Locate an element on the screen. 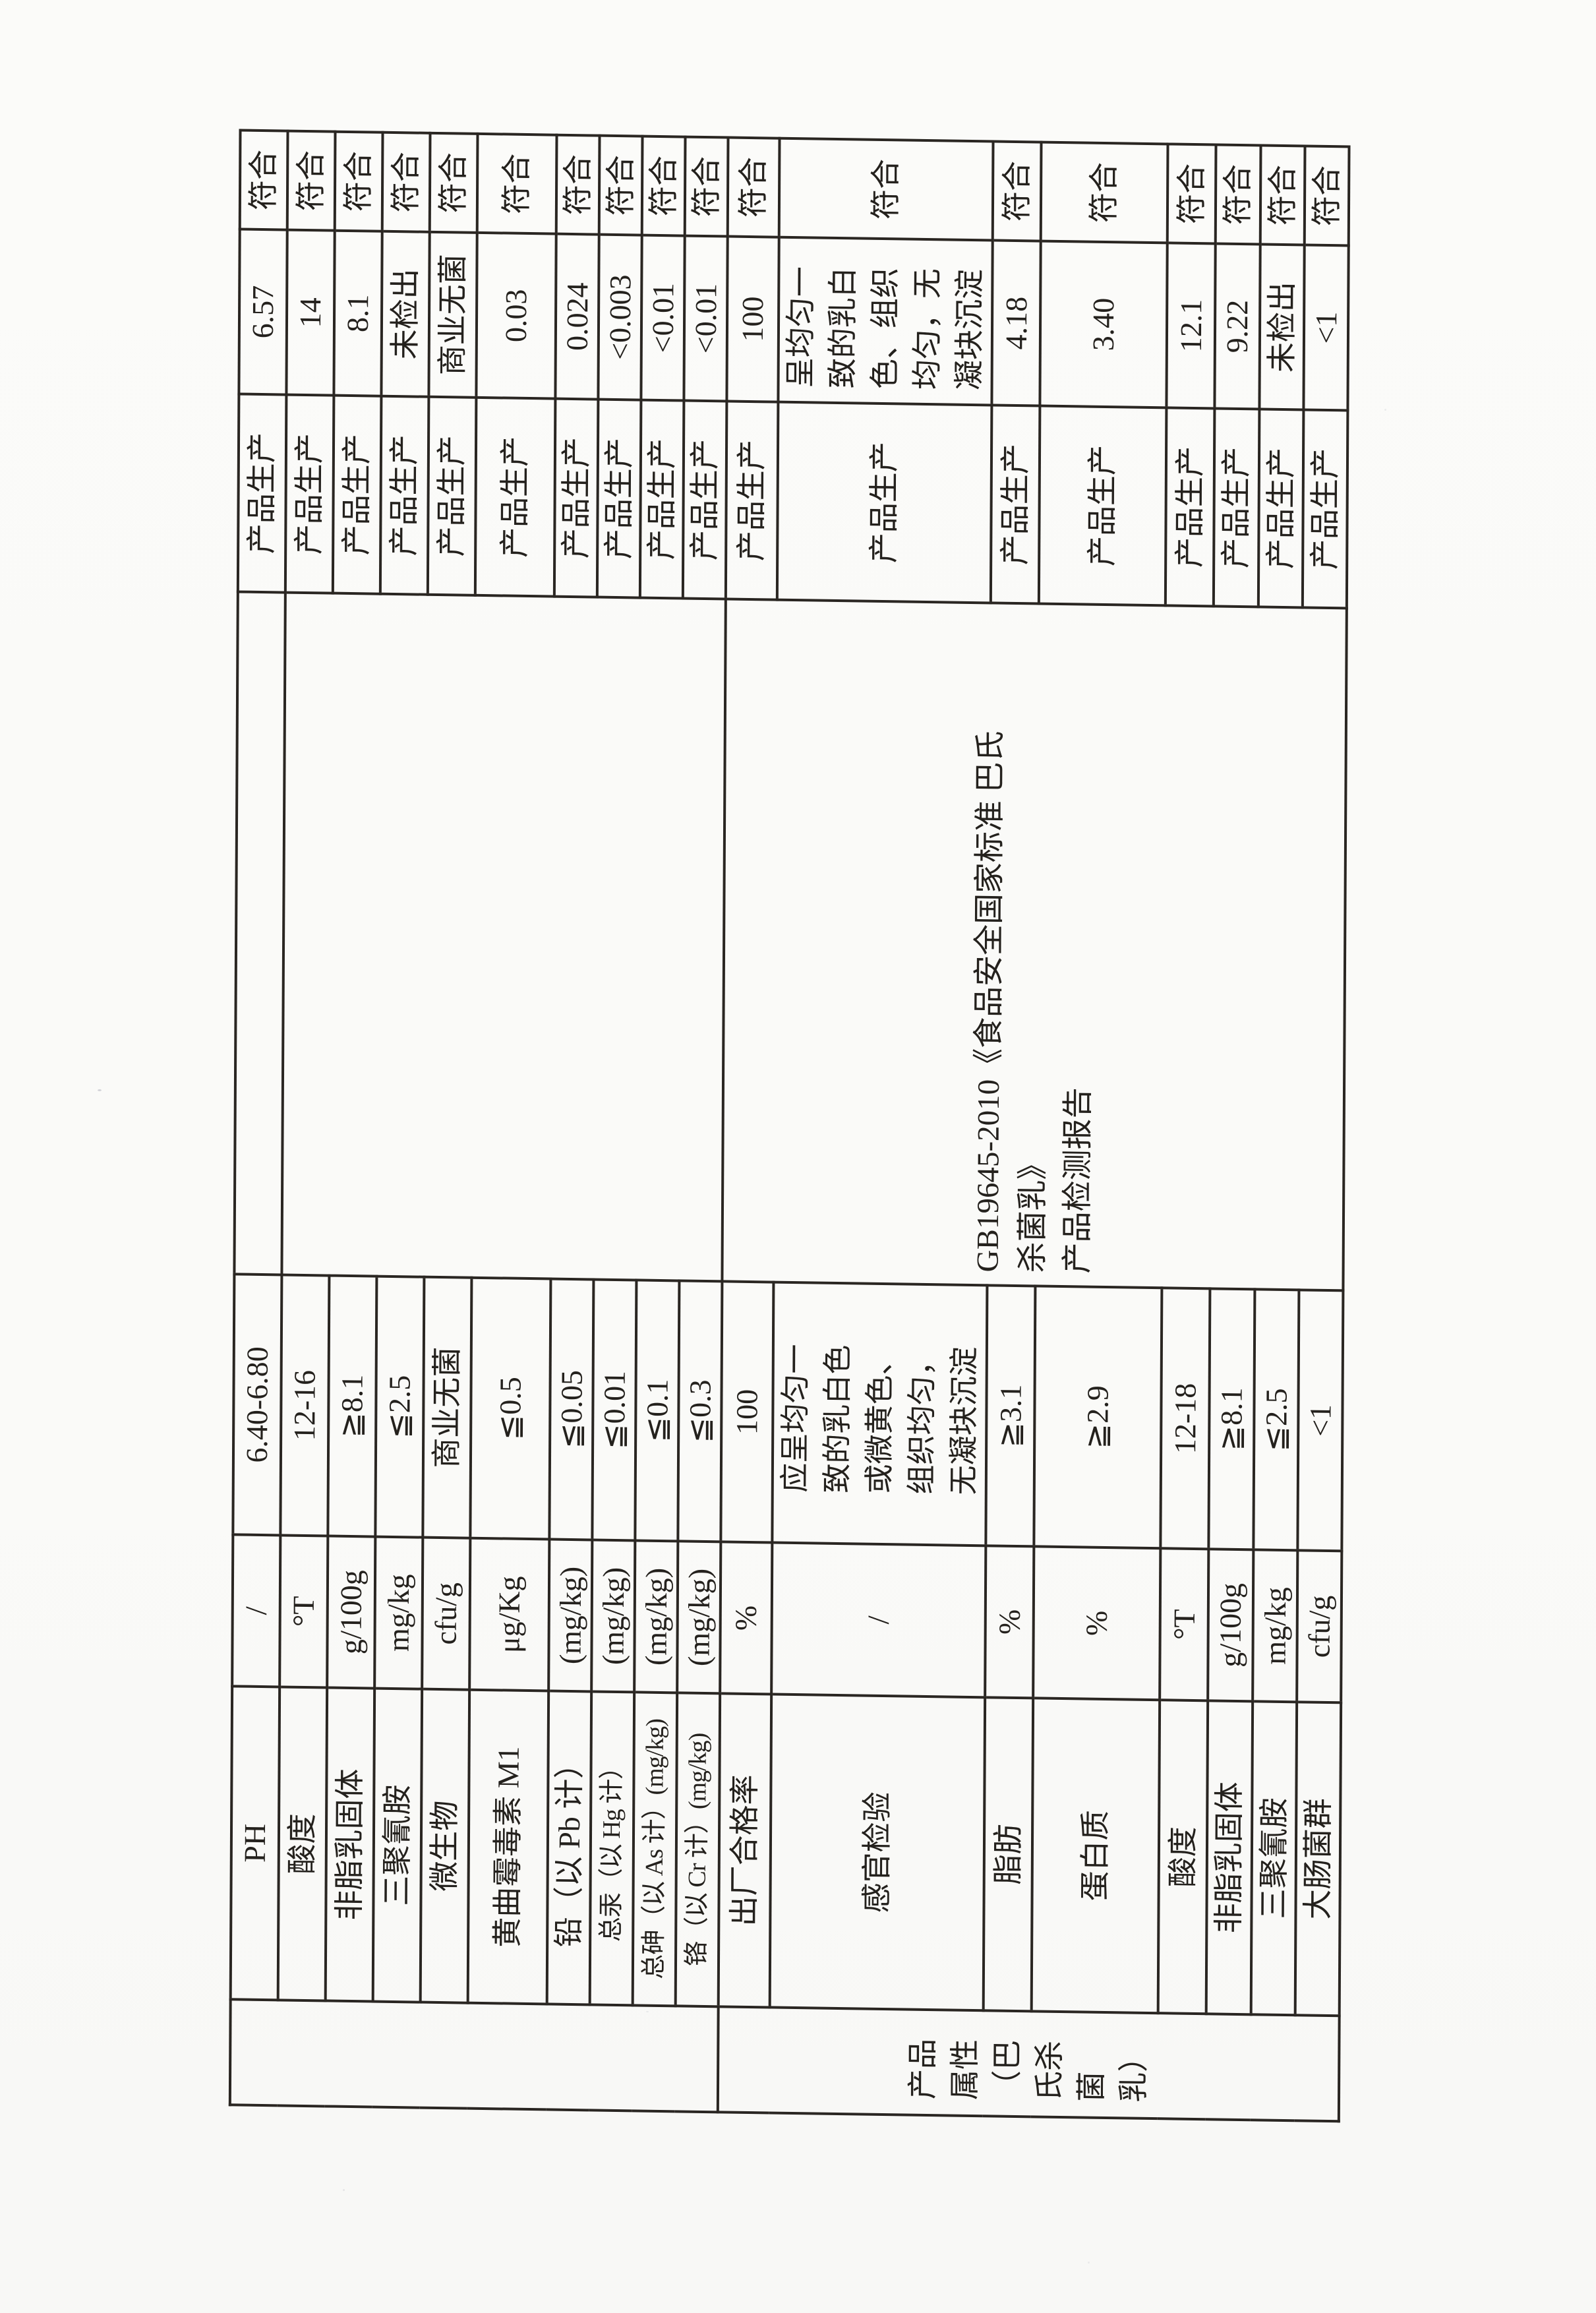 This screenshot has width=1596, height=2313. item-cell: 感官检验 is located at coordinates (877, 1852).